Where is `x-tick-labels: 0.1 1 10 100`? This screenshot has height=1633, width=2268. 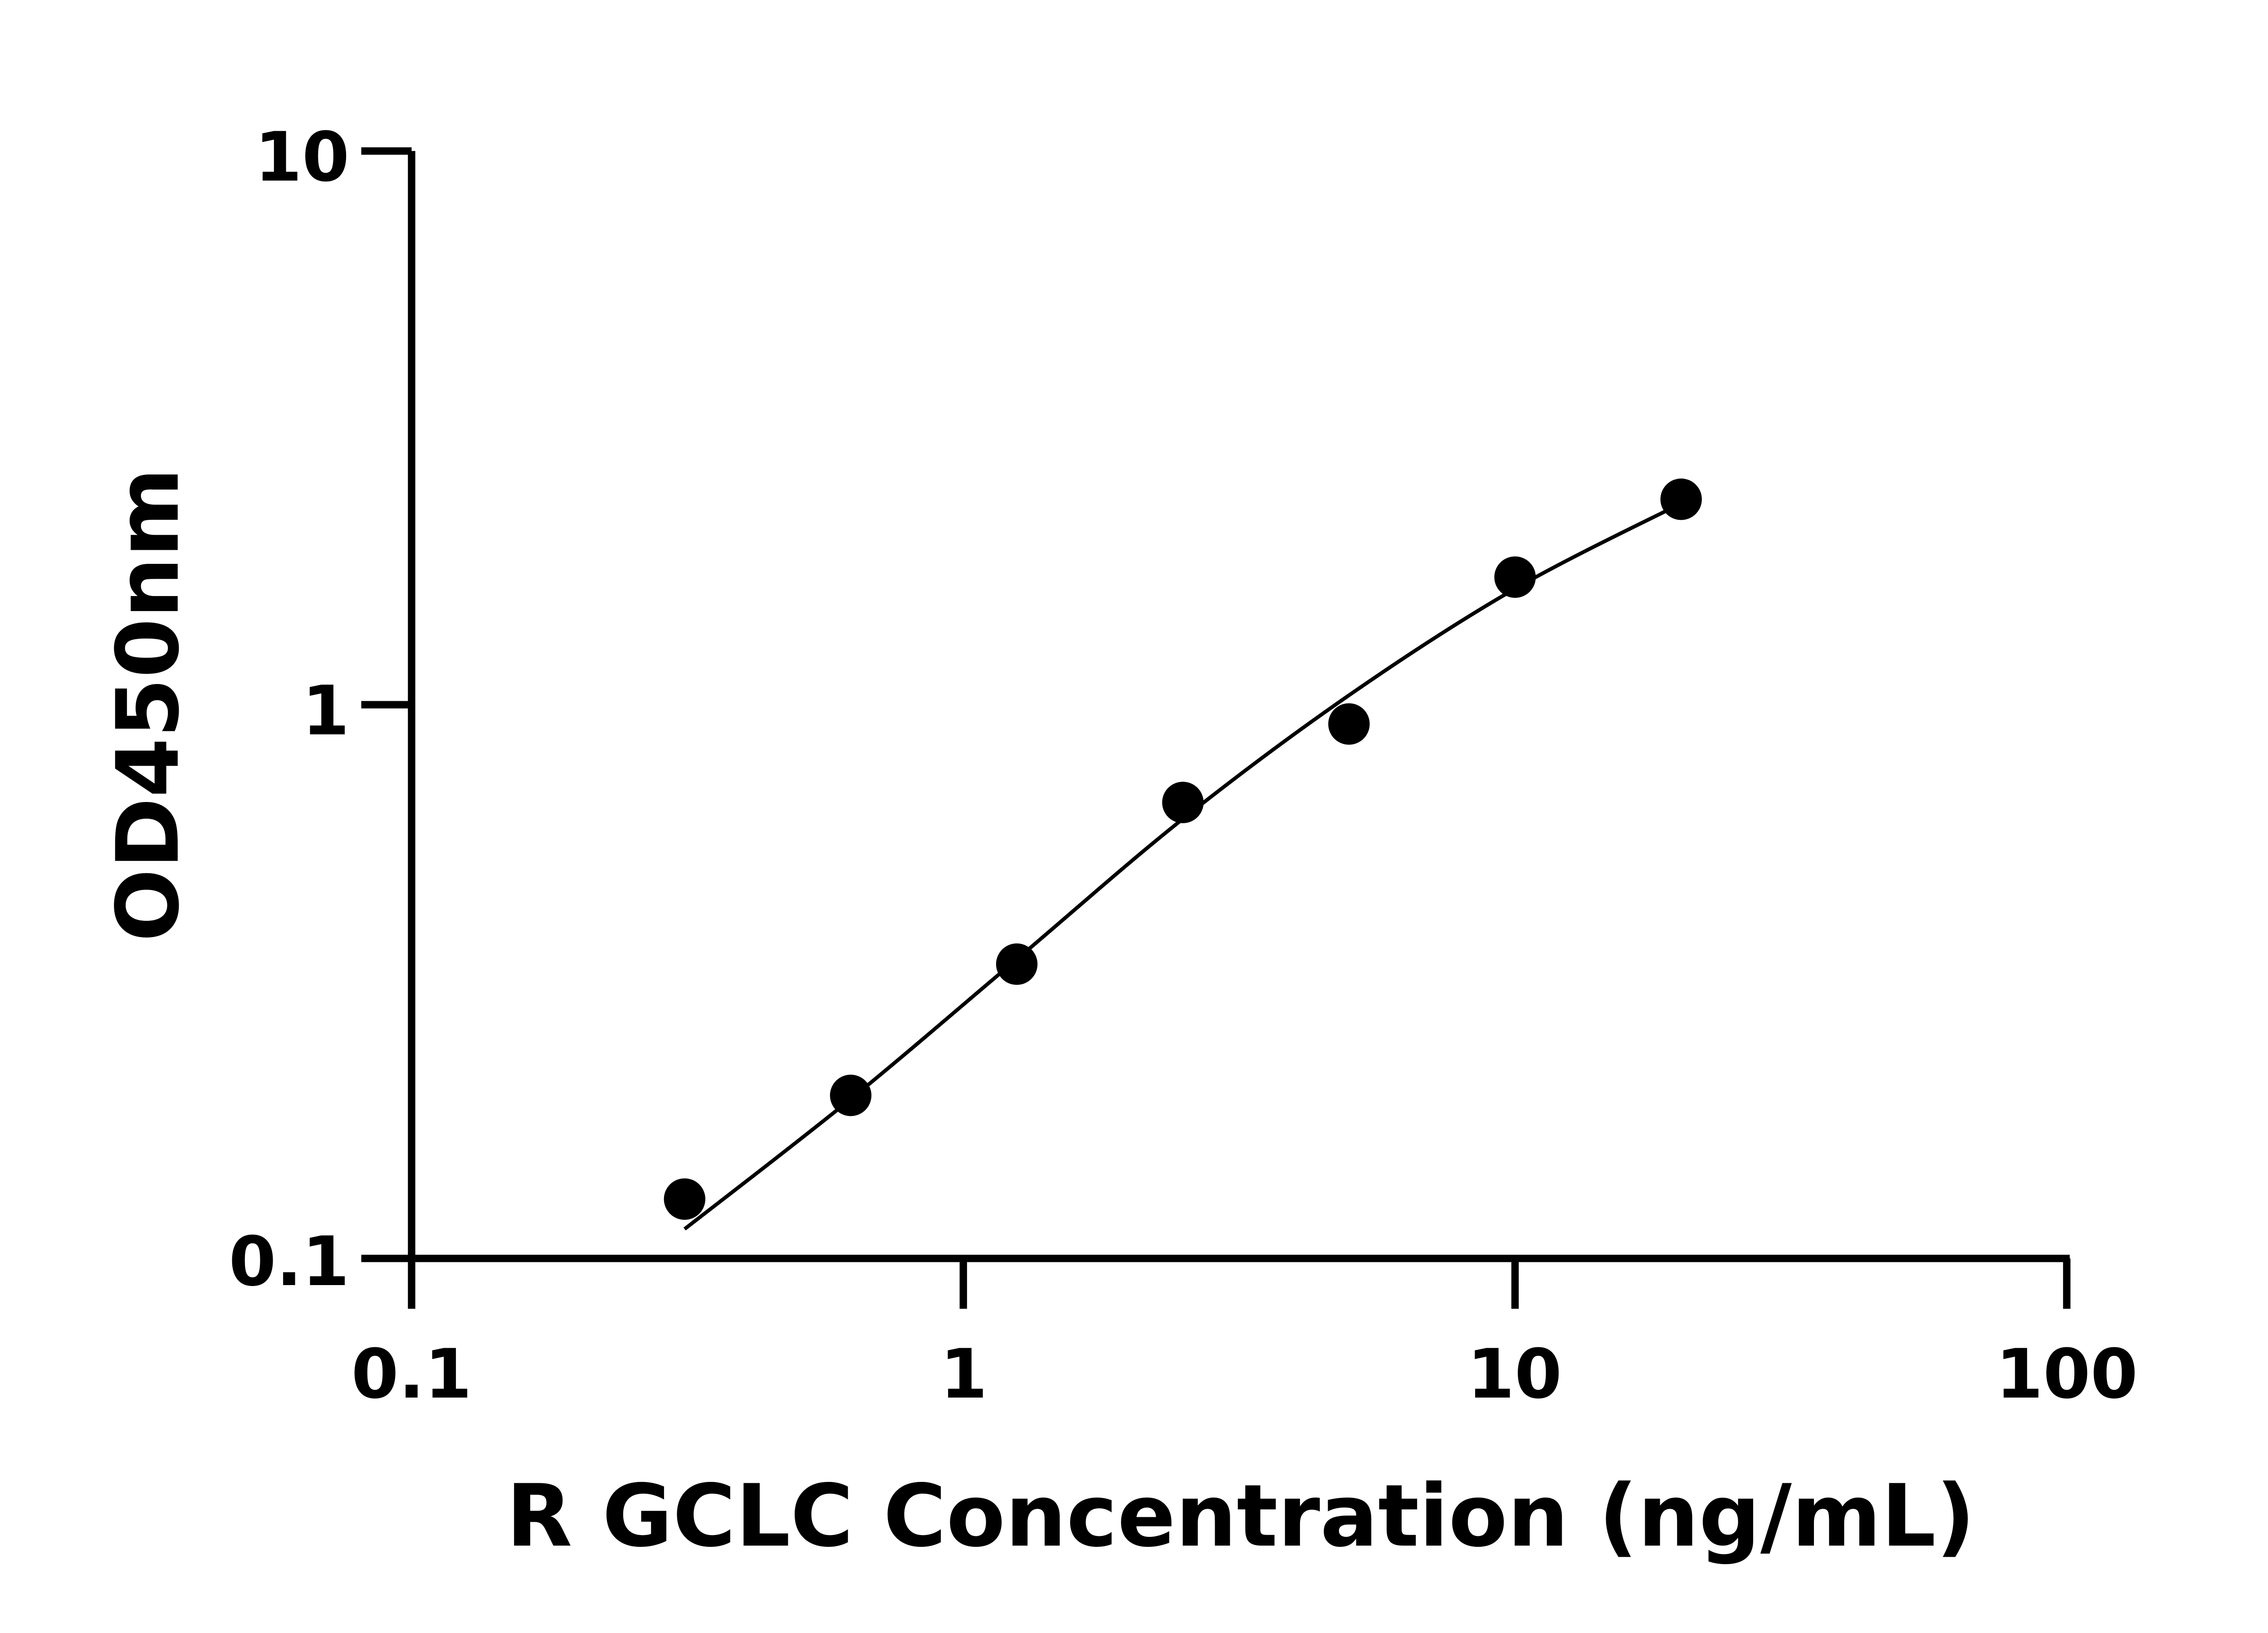 x-tick-labels: 0.1 1 10 100 is located at coordinates (1245, 1374).